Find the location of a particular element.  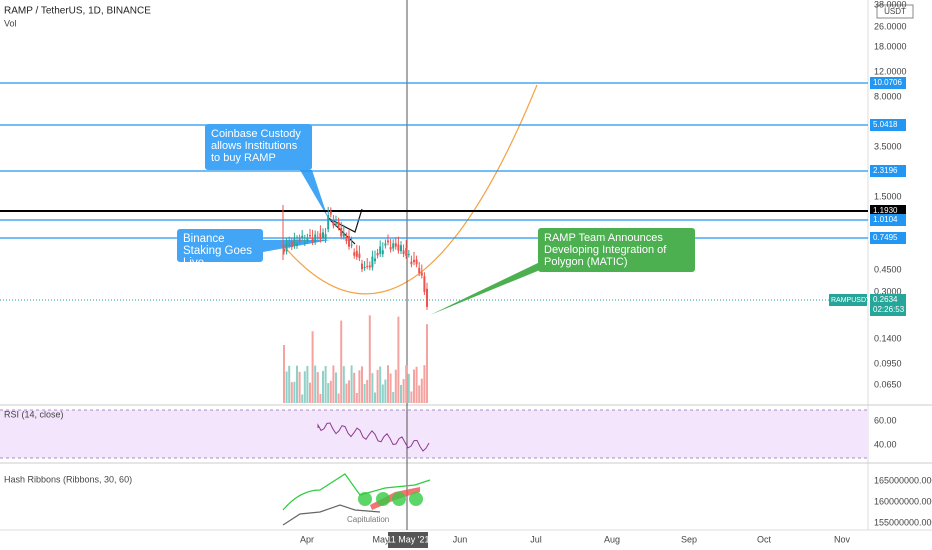

time-label: Oct is located at coordinates (764, 539).